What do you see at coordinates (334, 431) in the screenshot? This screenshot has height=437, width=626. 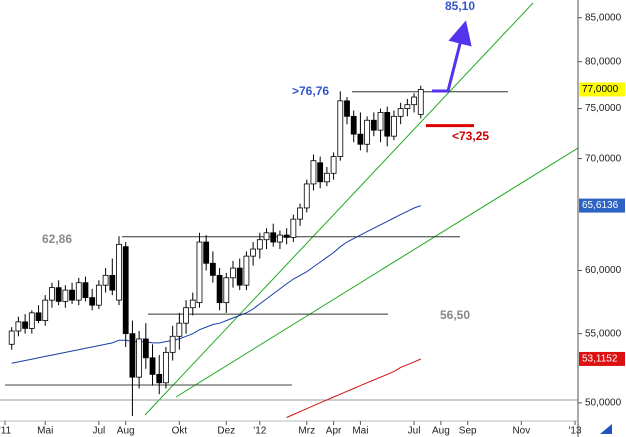 I see `x-tick-label: Apr` at bounding box center [334, 431].